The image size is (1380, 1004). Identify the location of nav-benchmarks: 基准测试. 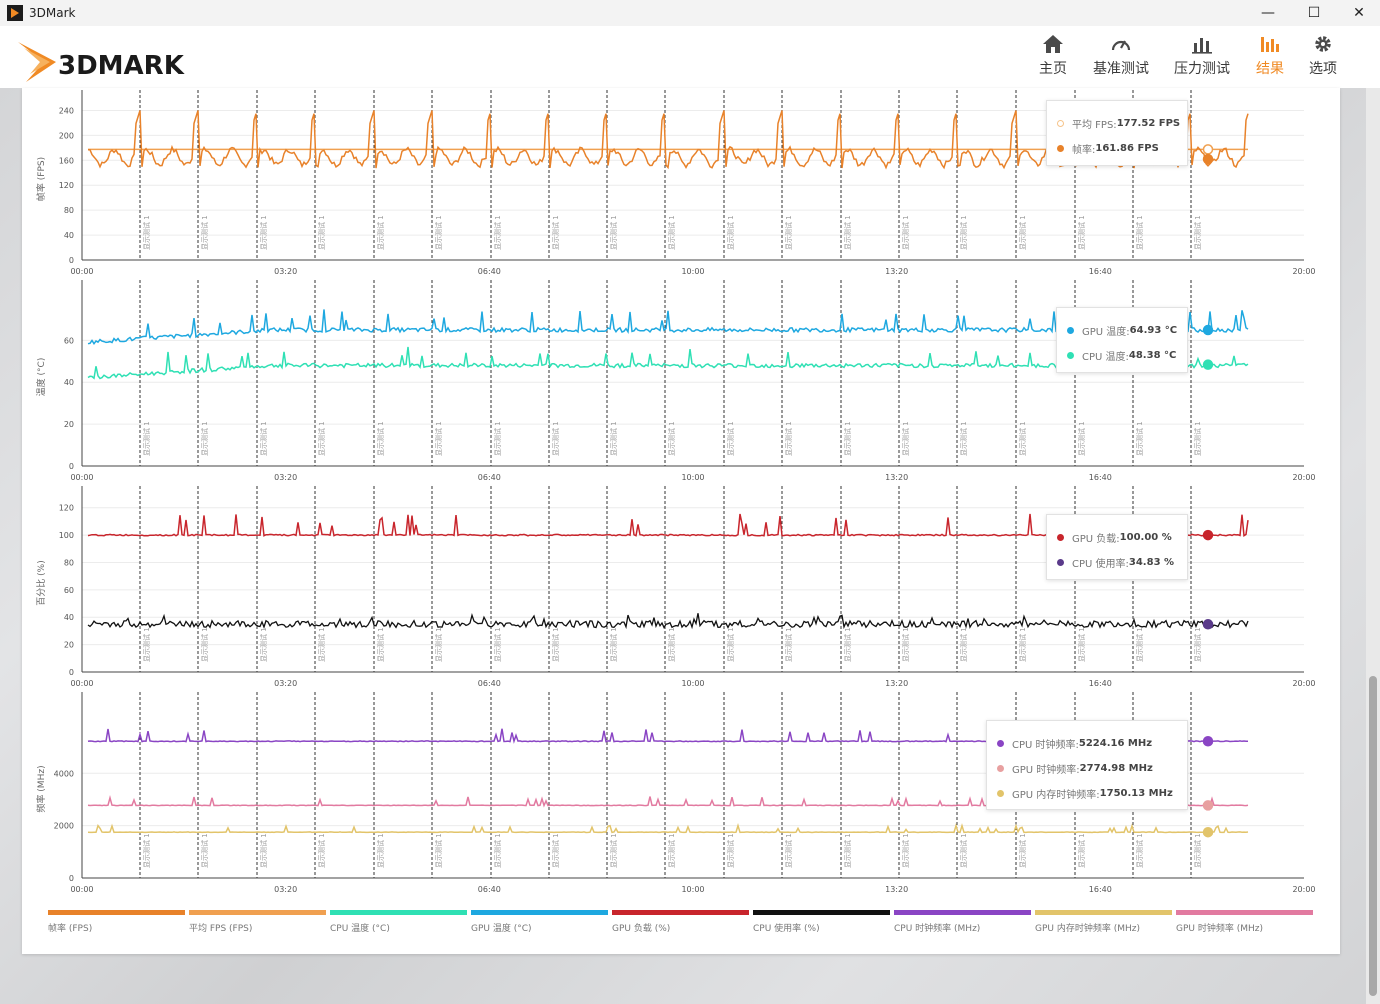
(1121, 56).